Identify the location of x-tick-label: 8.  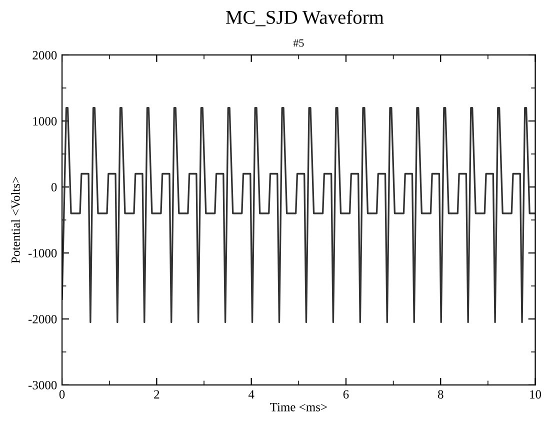
(441, 394).